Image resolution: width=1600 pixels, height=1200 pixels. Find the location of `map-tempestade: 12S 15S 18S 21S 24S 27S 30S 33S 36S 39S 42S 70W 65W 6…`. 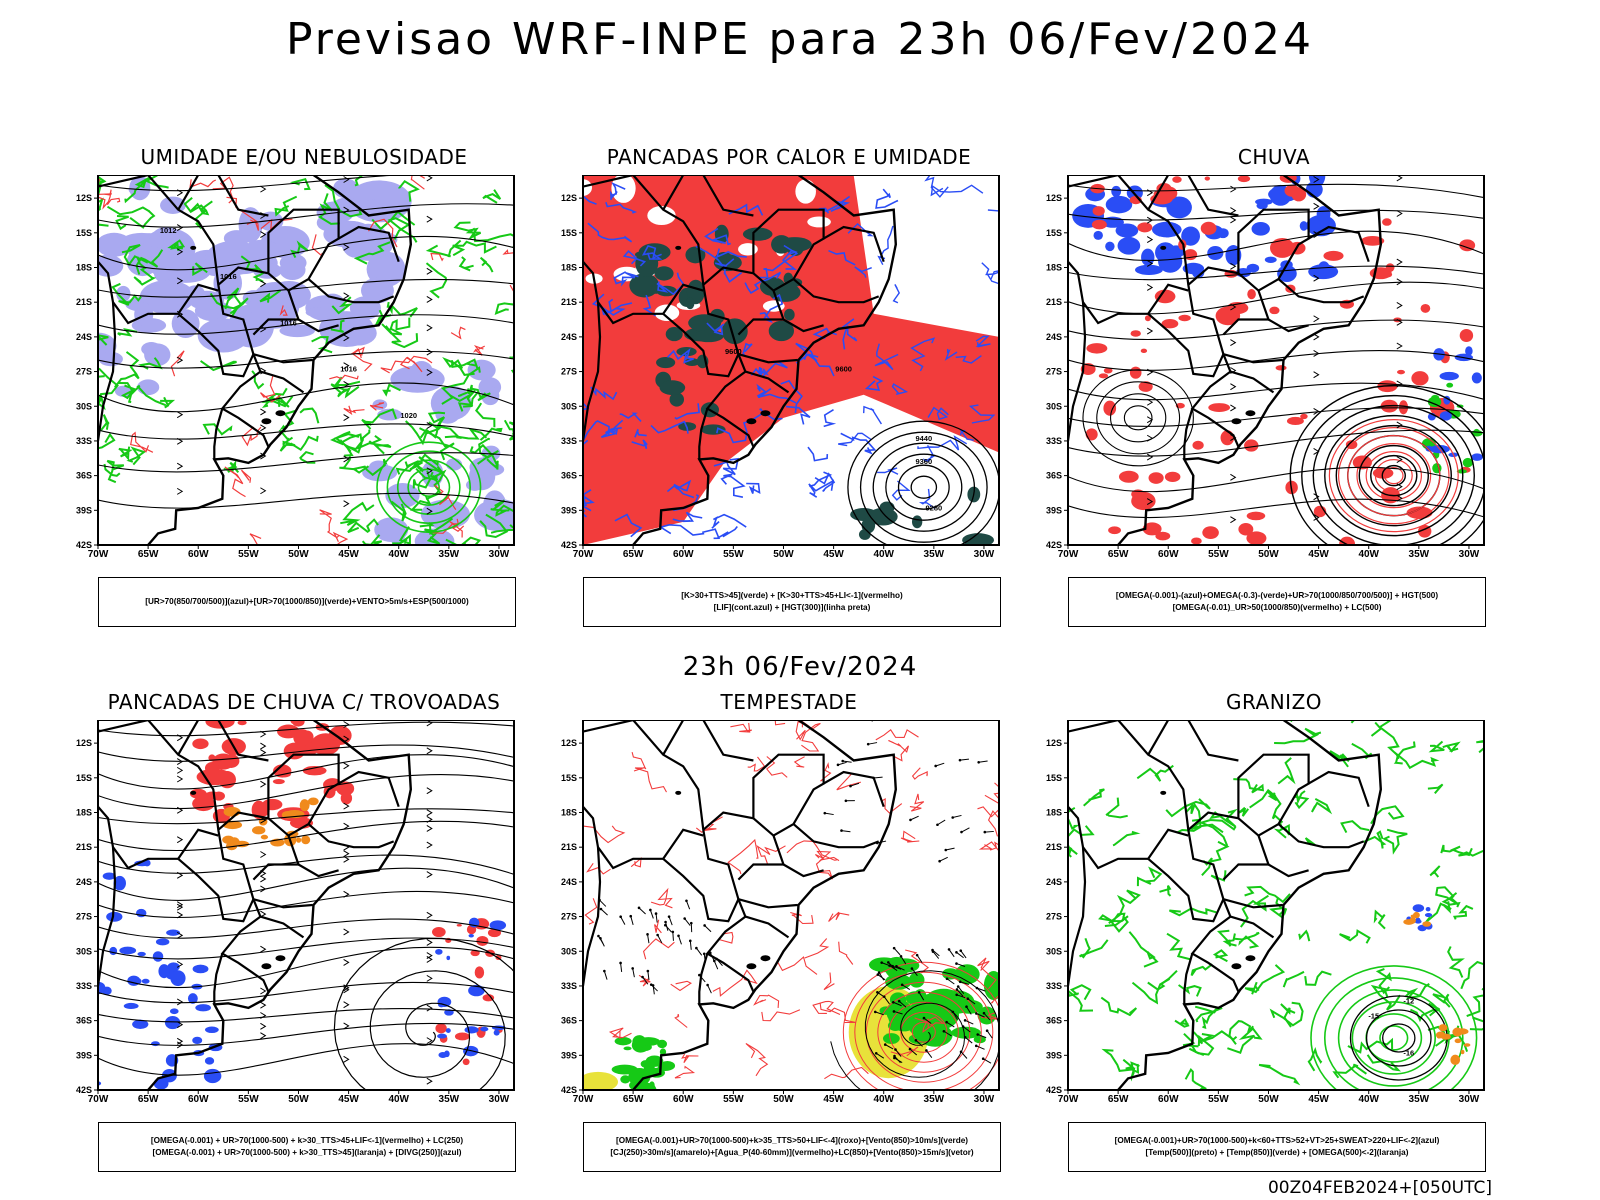

map-tempestade: 12S 15S 18S 21S 24S 27S 30S 33S 36S 39S 42S 70W 65W 6… is located at coordinates (789, 930).